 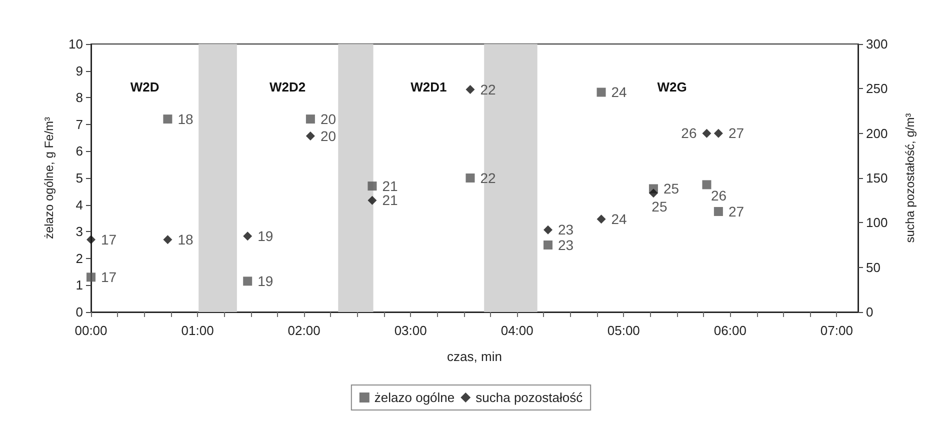 What do you see at coordinates (873, 267) in the screenshot?
I see `y2-tick-label: 50` at bounding box center [873, 267].